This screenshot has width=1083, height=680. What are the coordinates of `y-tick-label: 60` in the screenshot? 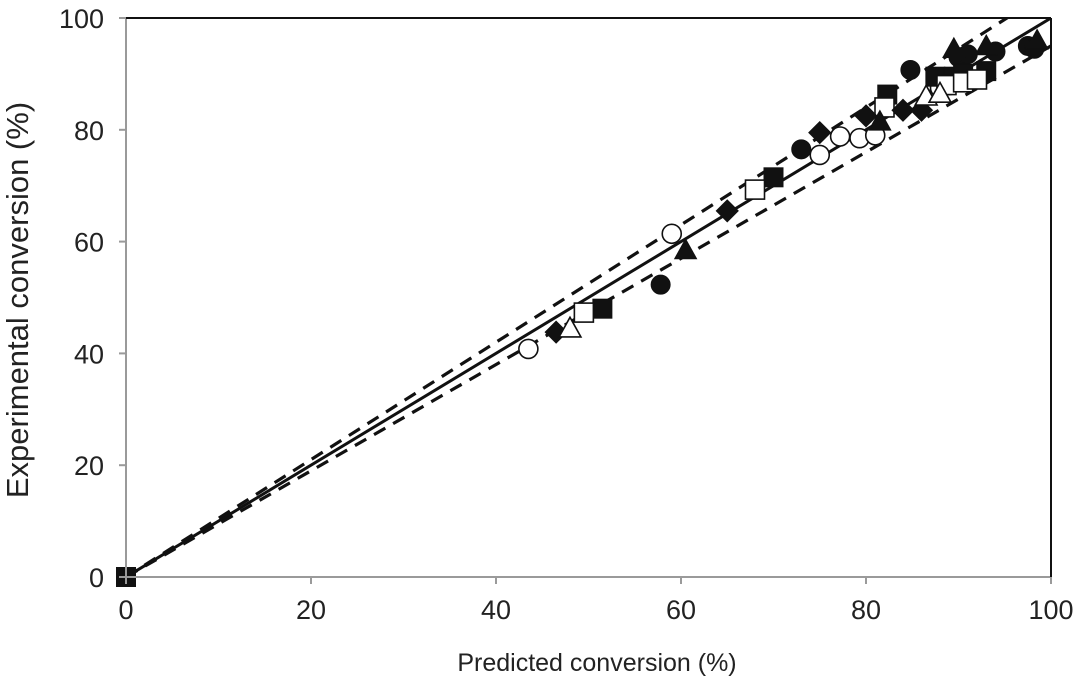 It's located at (89, 243).